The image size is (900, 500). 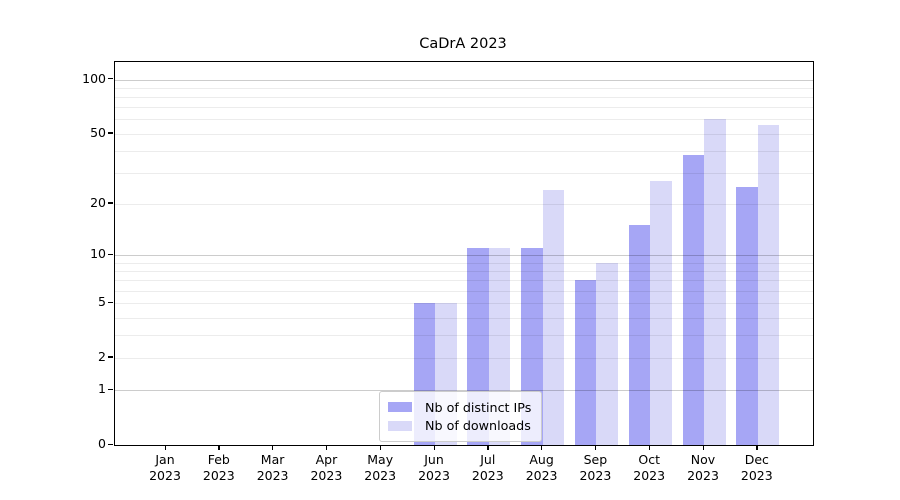 What do you see at coordinates (400, 407) in the screenshot?
I see `legend-swatch-distinct-ips` at bounding box center [400, 407].